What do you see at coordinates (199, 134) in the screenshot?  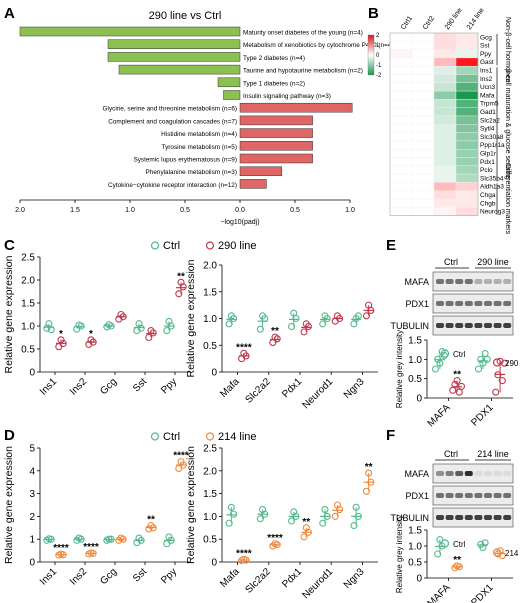 I see `bar-label-8: Histidine metabolism (n=4)` at bounding box center [199, 134].